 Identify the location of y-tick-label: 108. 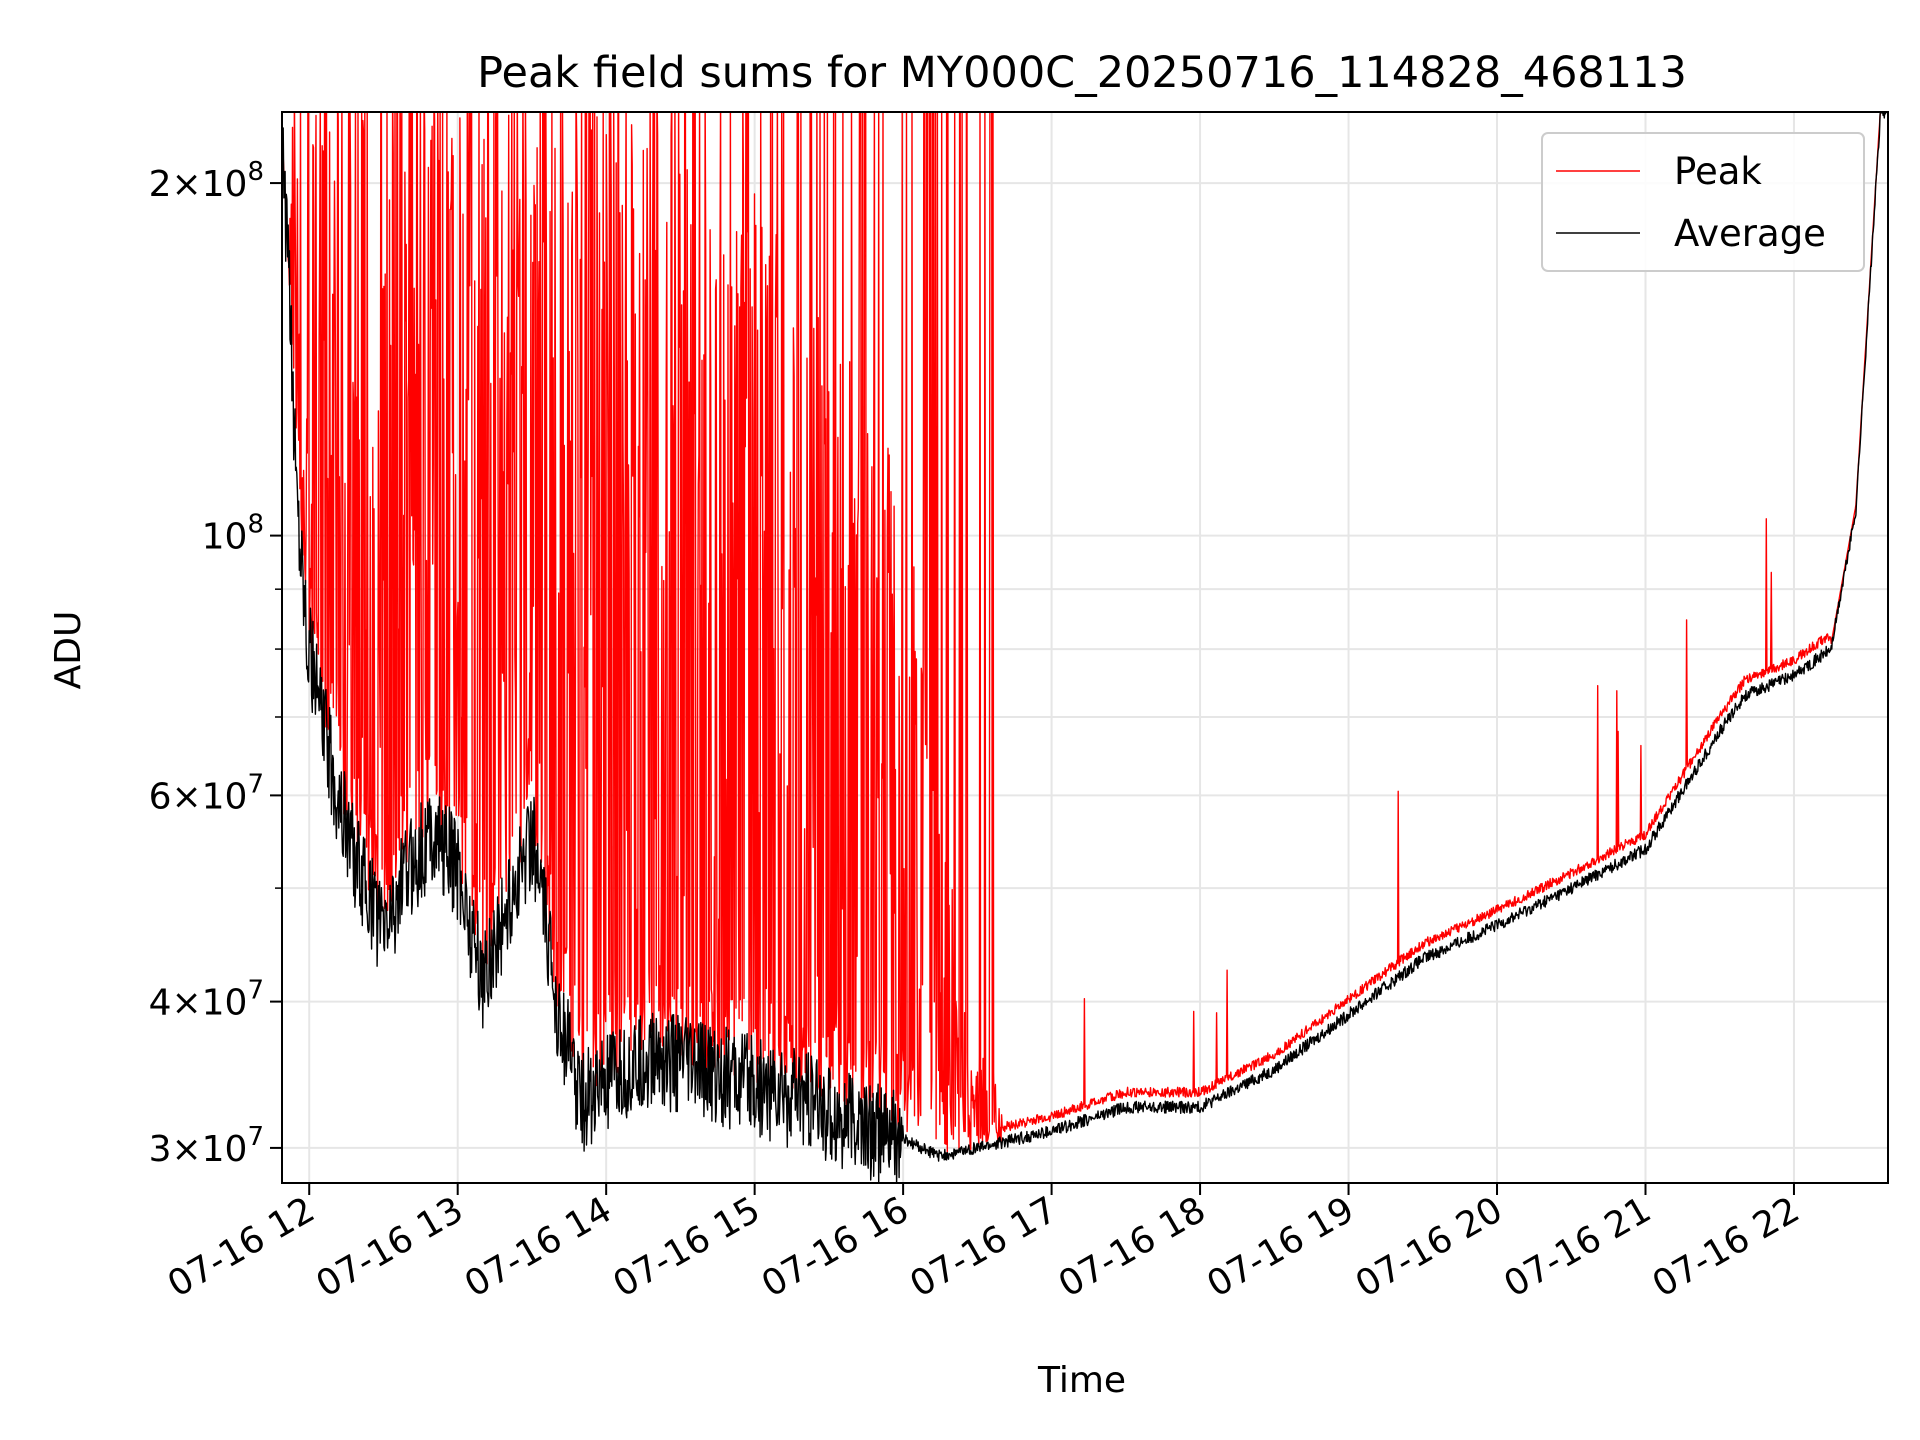
(233, 534).